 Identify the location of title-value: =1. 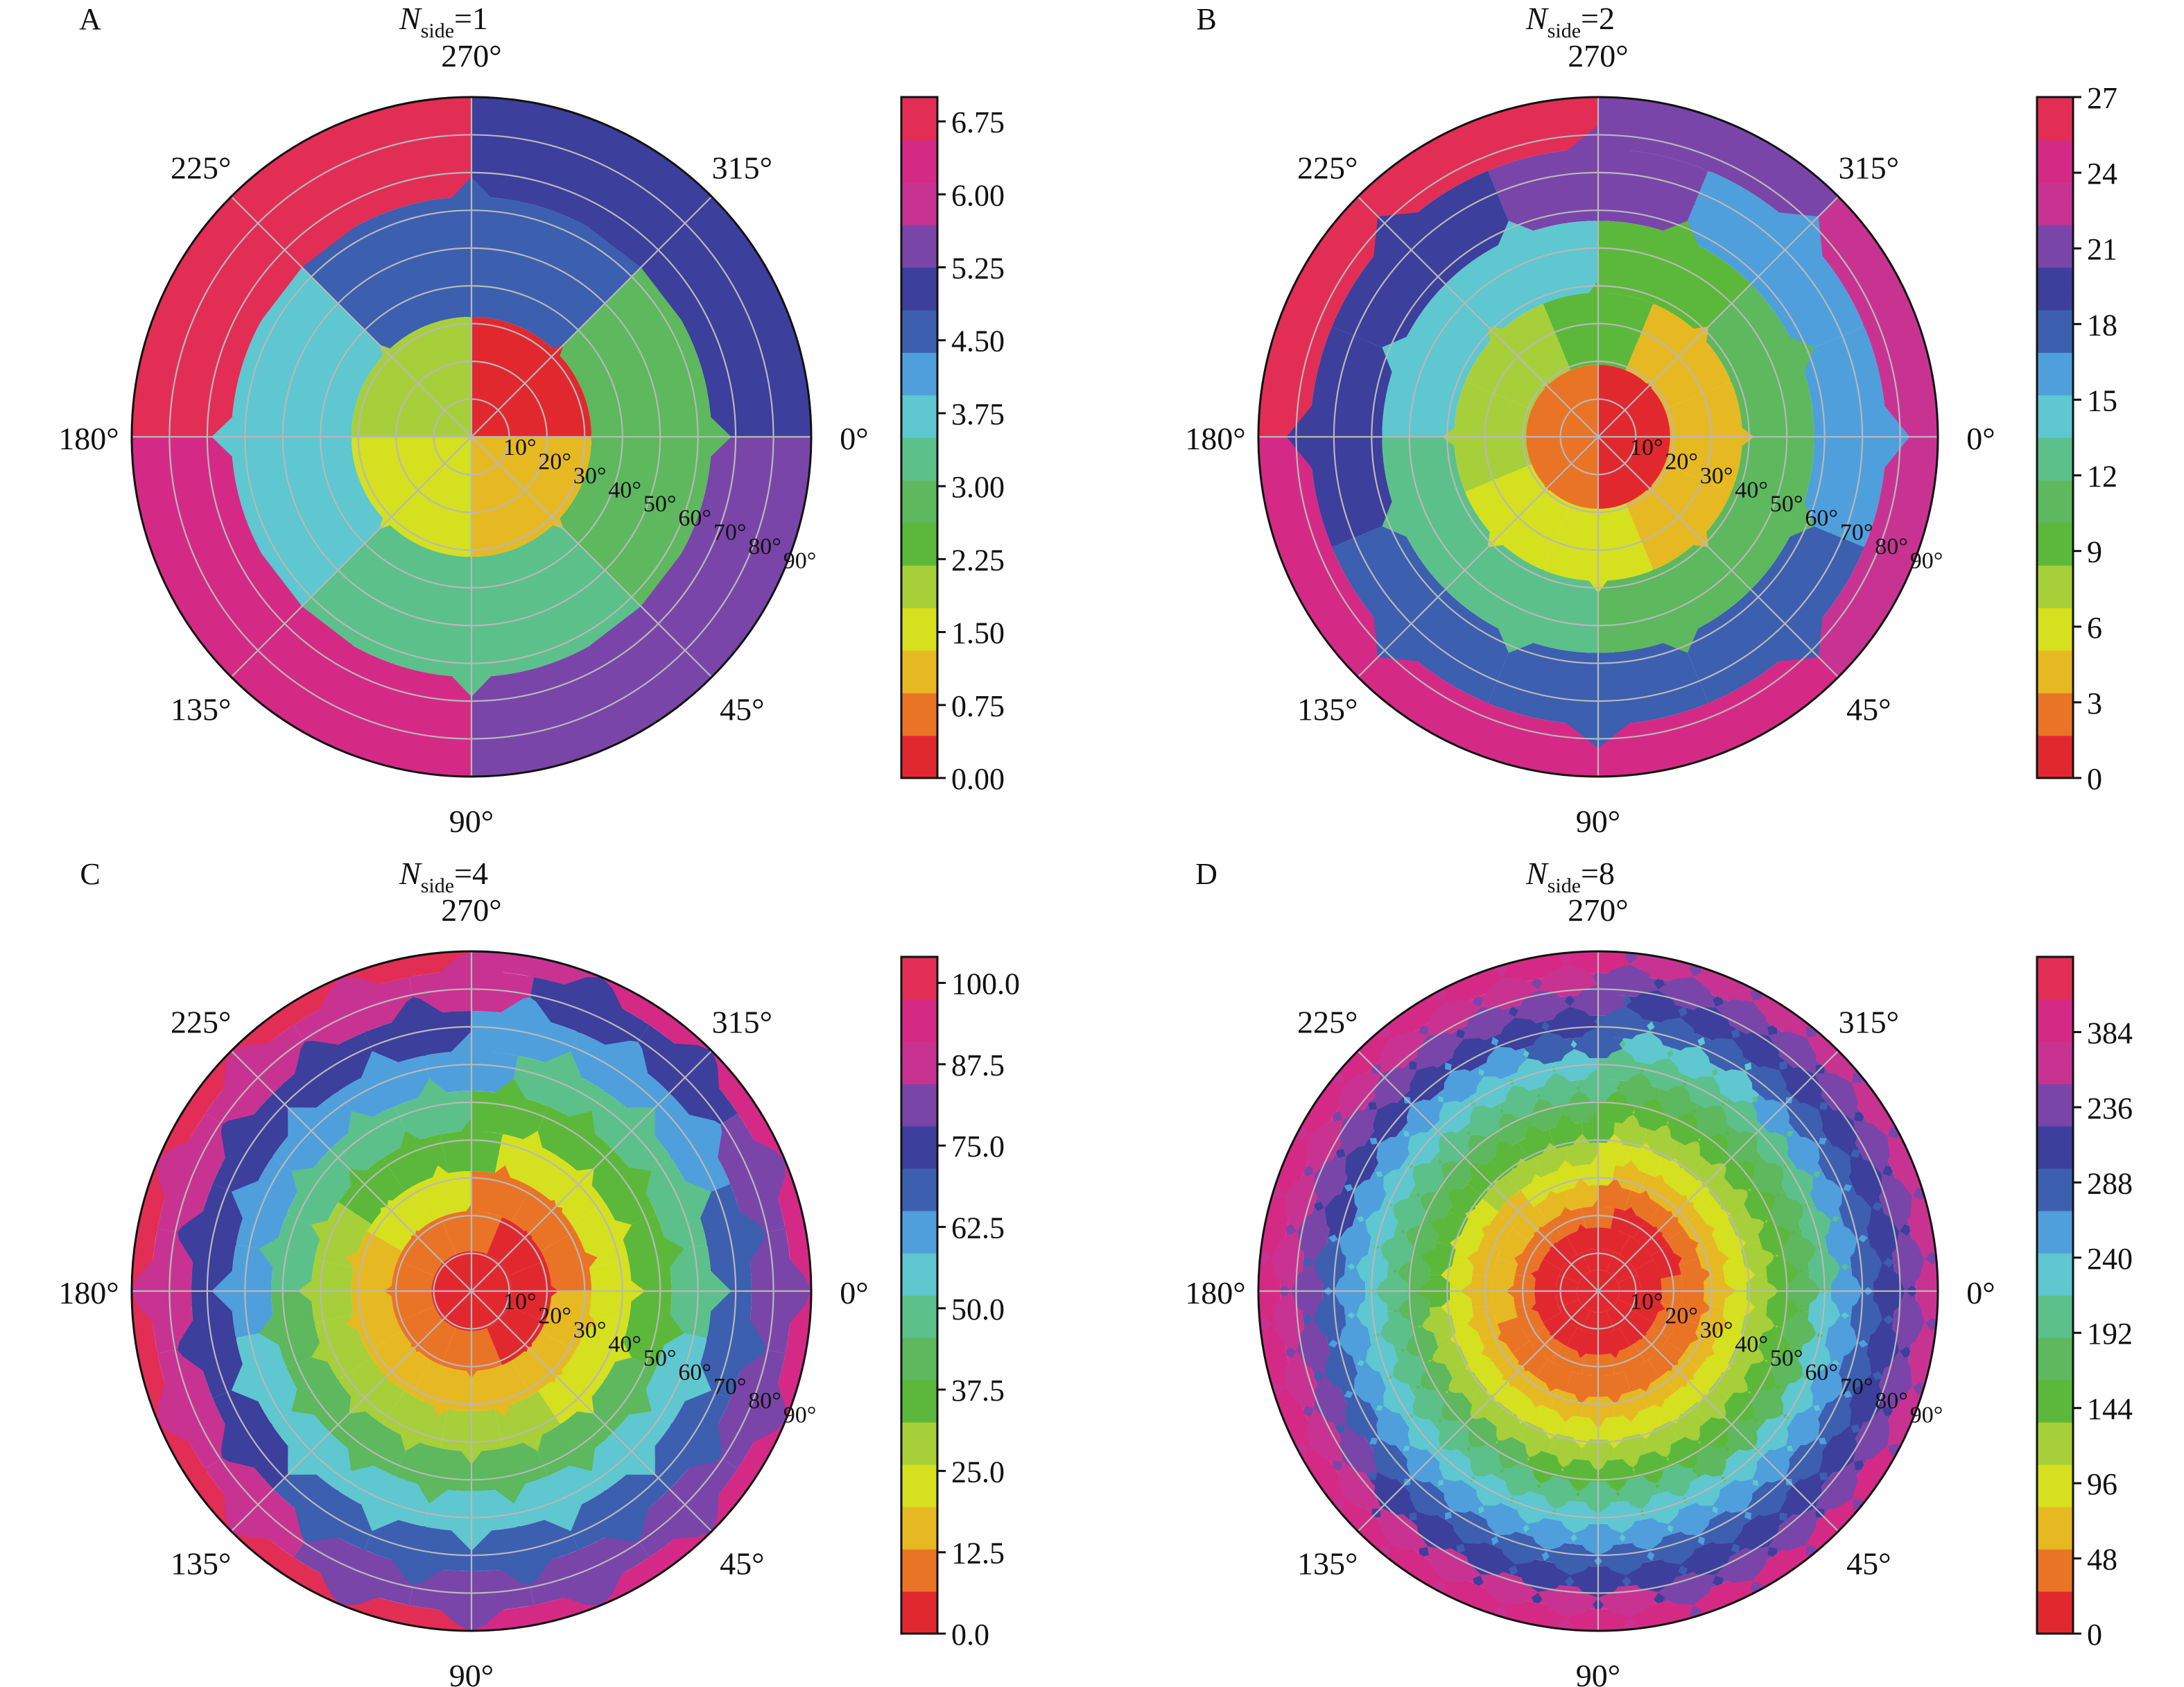
(471, 18).